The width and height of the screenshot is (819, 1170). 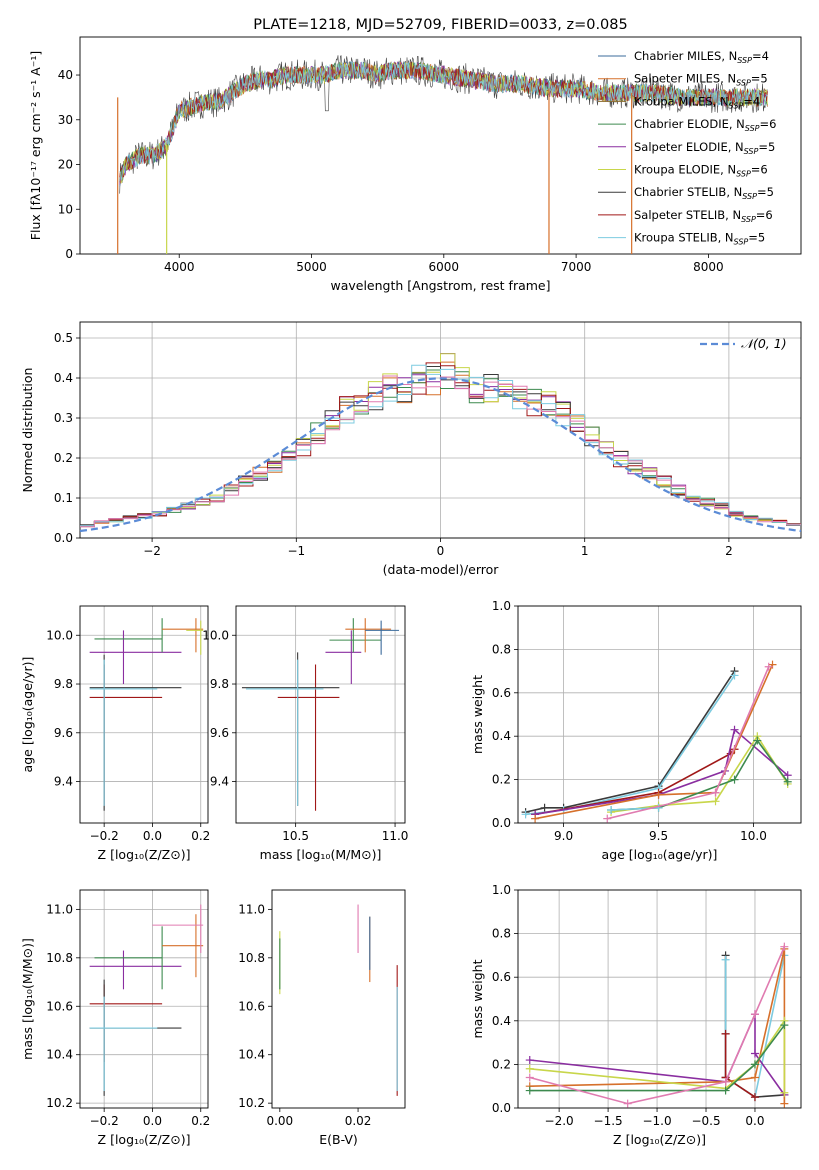 What do you see at coordinates (685, 170) in the screenshot?
I see `legend-entry-name: Kroupa ELODIE, N` at bounding box center [685, 170].